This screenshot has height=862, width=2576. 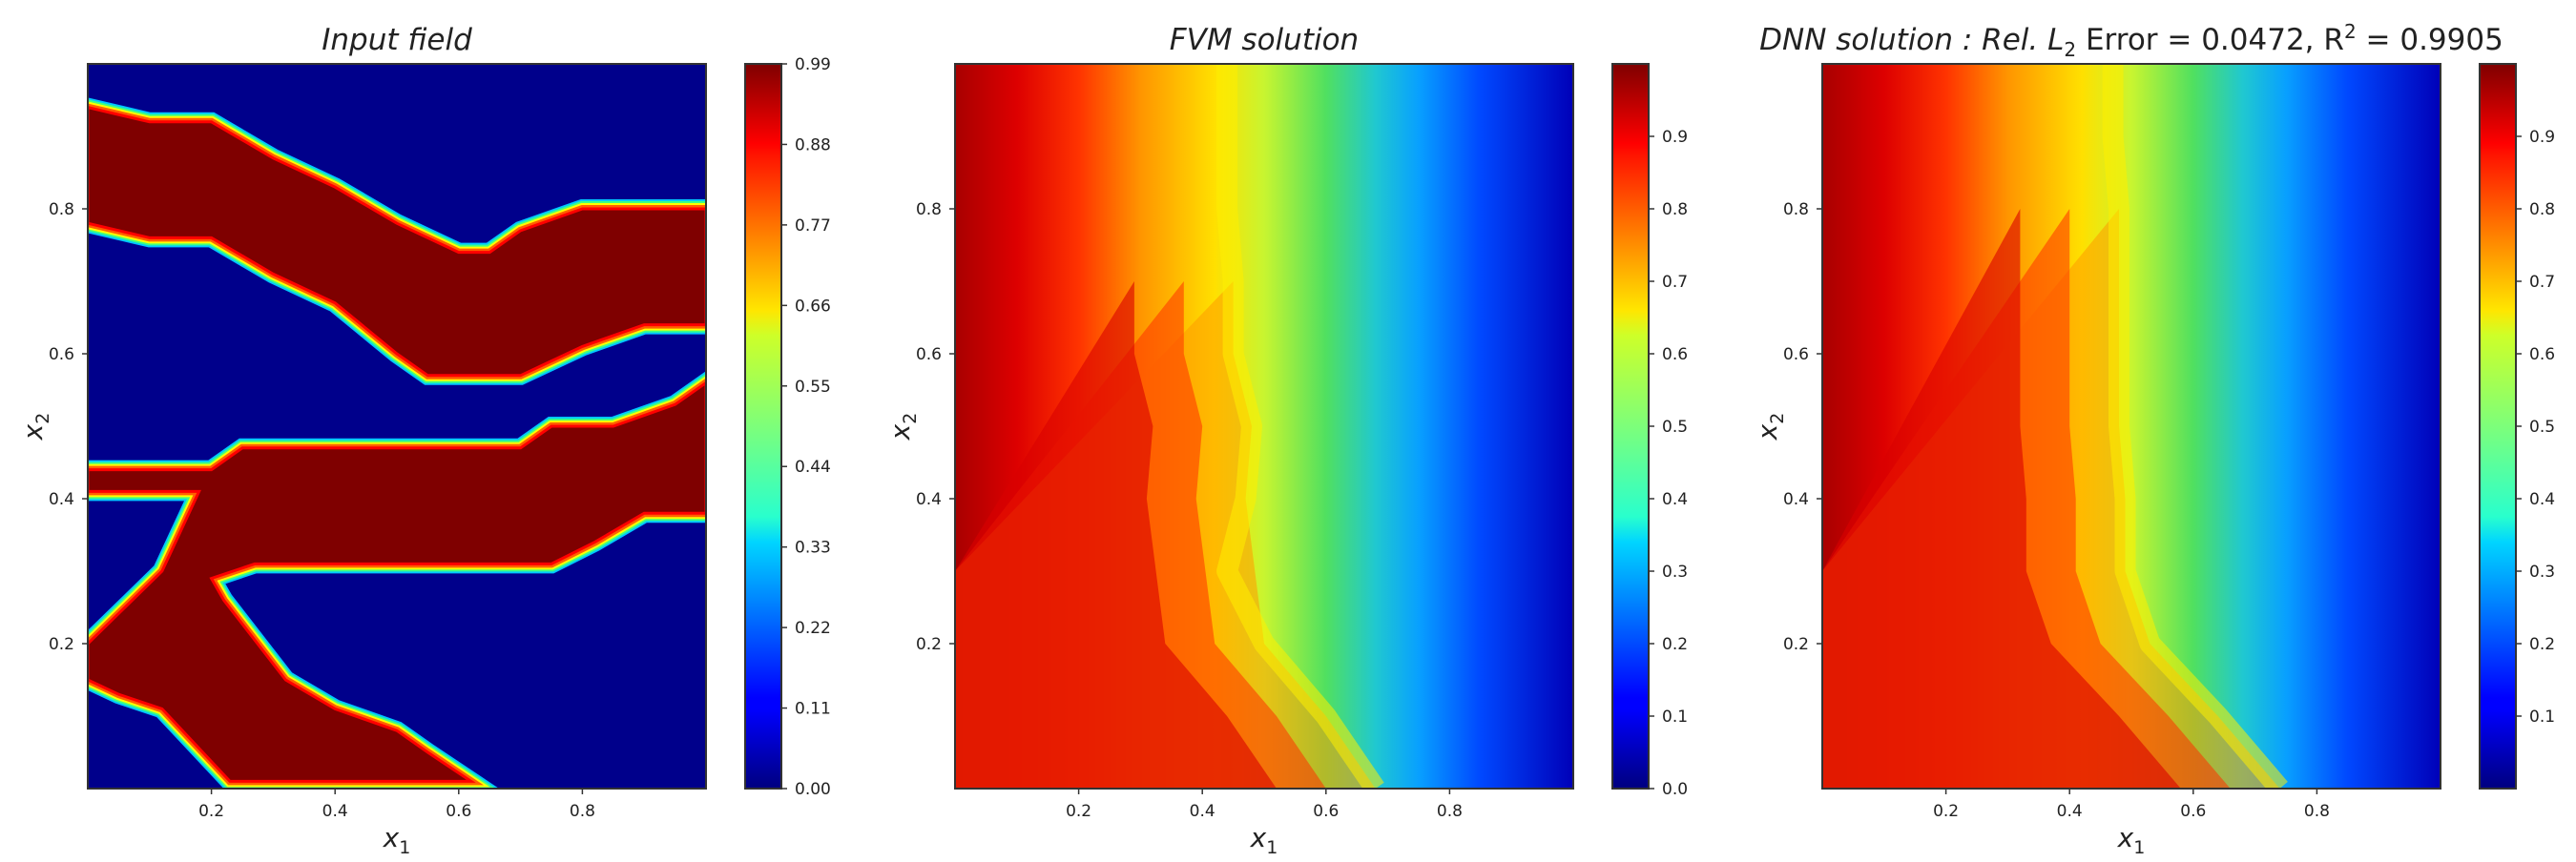 I want to click on colorbar-tick-label: 0.66, so click(x=813, y=306).